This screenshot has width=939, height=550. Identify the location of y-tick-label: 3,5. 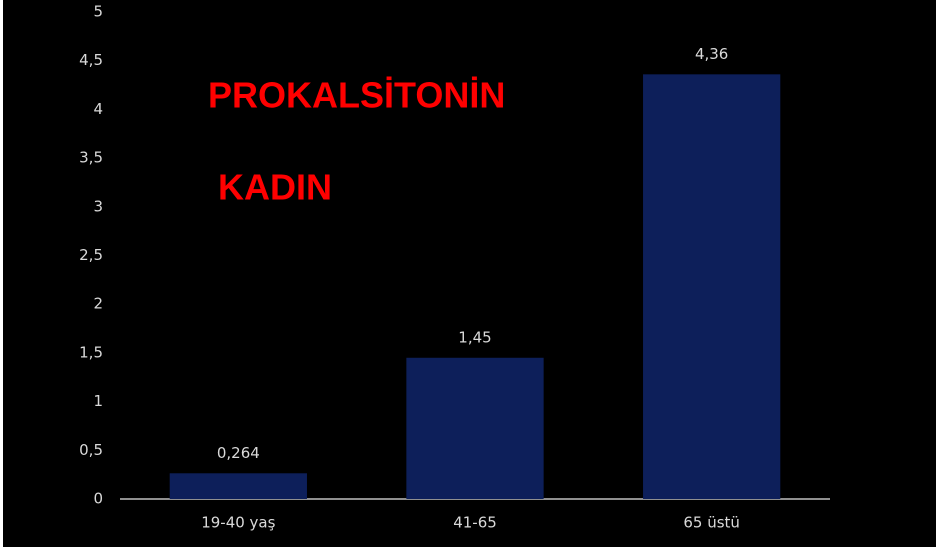
(91, 158).